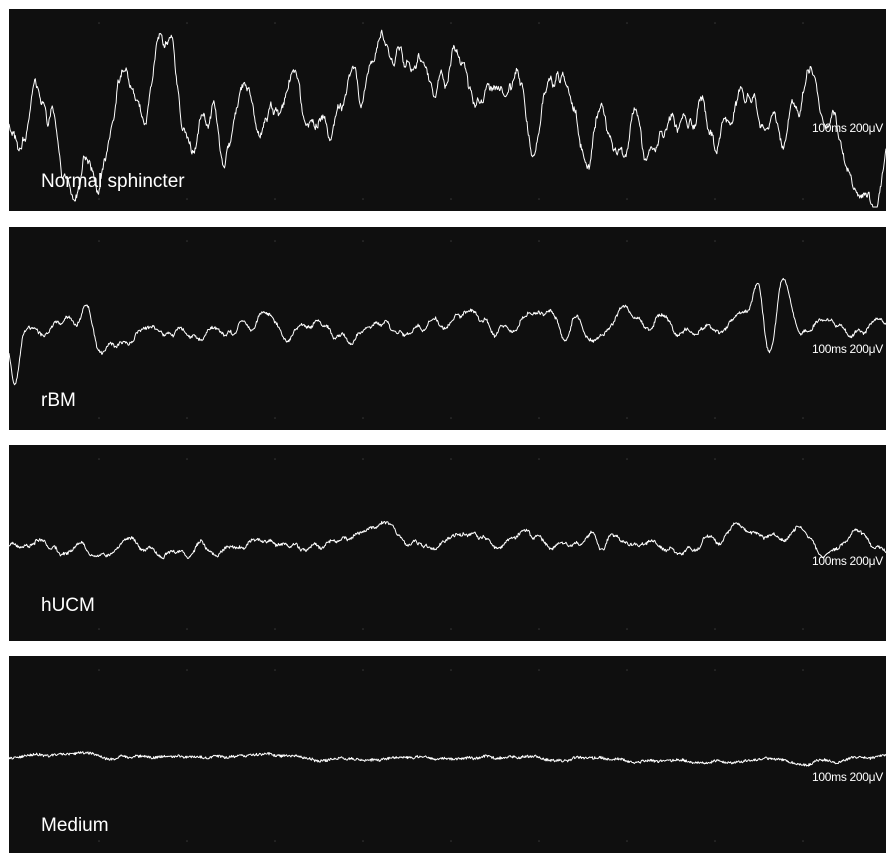 This screenshot has height=853, width=886. Describe the element at coordinates (58, 400) in the screenshot. I see `panel-label: rBM` at that location.